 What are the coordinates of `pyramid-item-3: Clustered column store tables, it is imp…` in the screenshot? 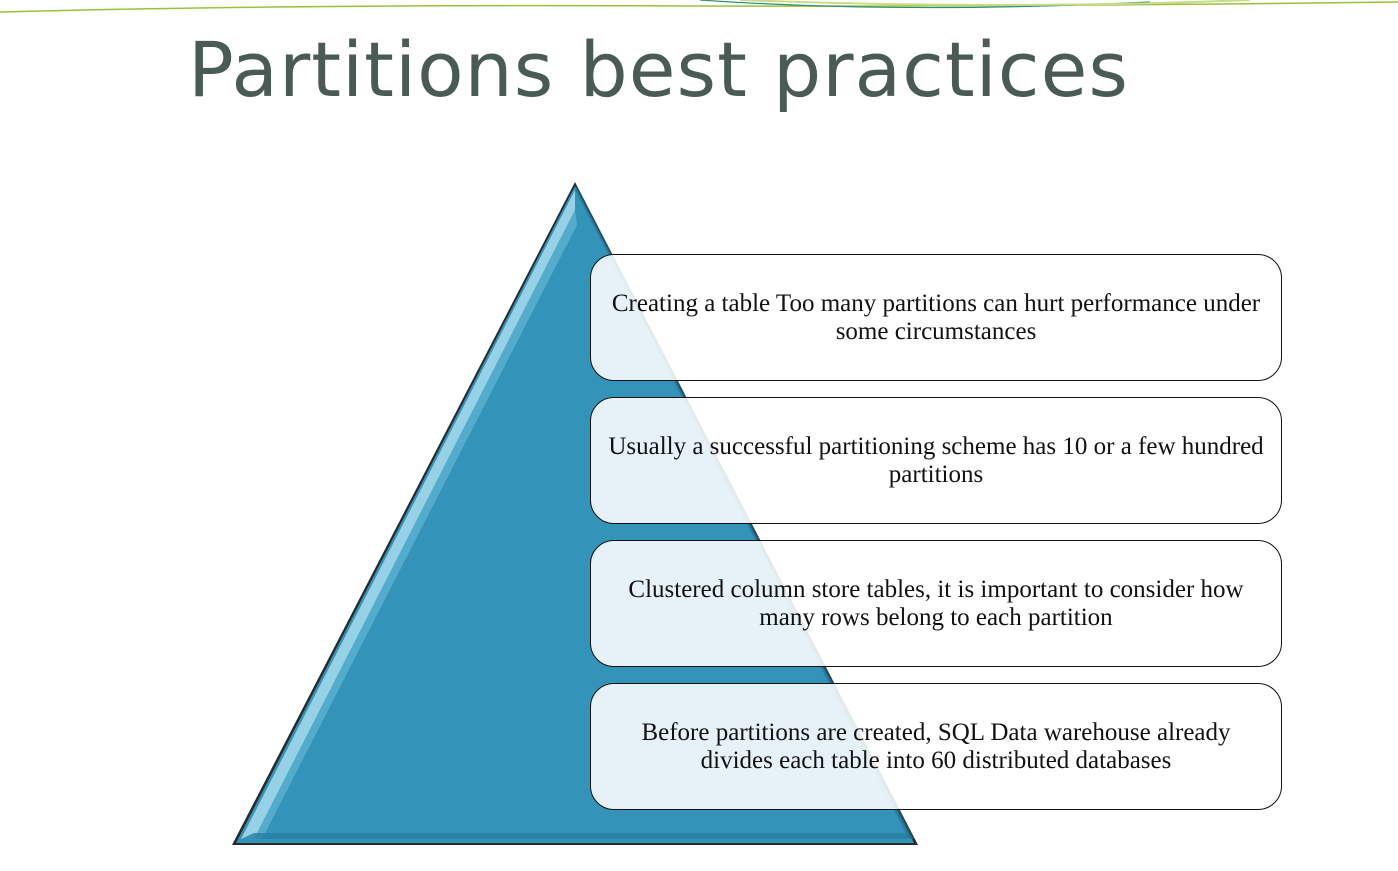 It's located at (936, 603).